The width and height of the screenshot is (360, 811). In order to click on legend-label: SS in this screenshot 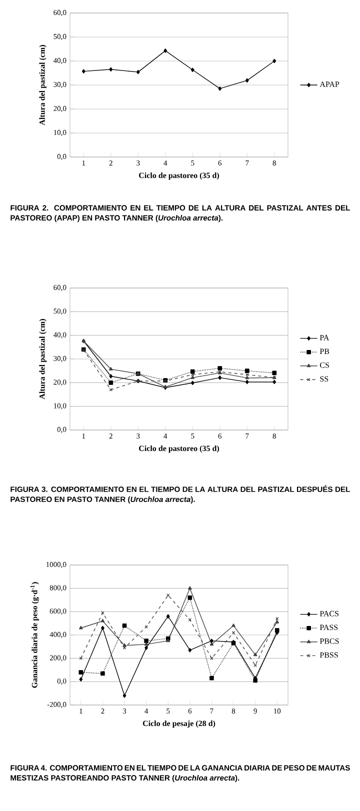, I will do `click(324, 379)`.